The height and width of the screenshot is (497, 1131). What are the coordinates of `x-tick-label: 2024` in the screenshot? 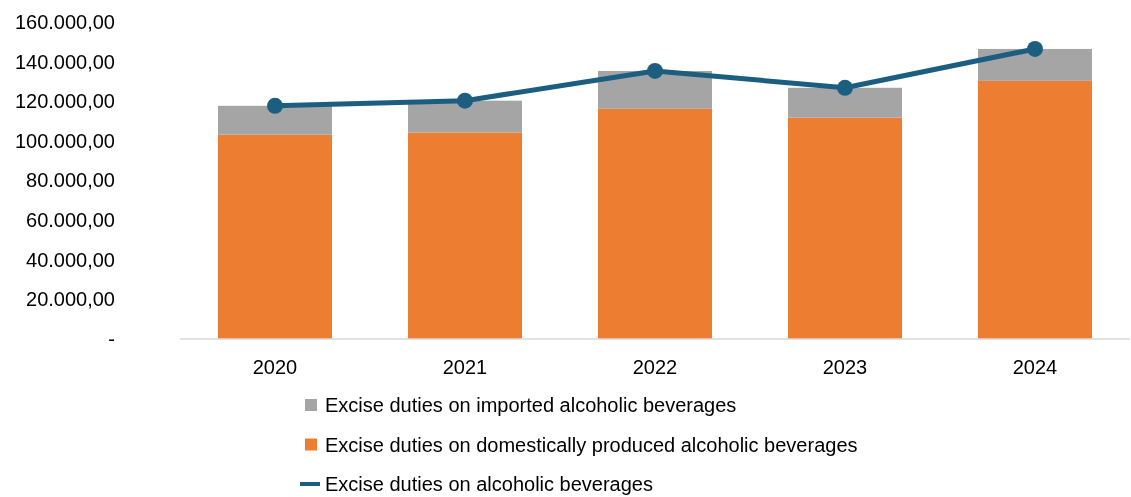 It's located at (1035, 367).